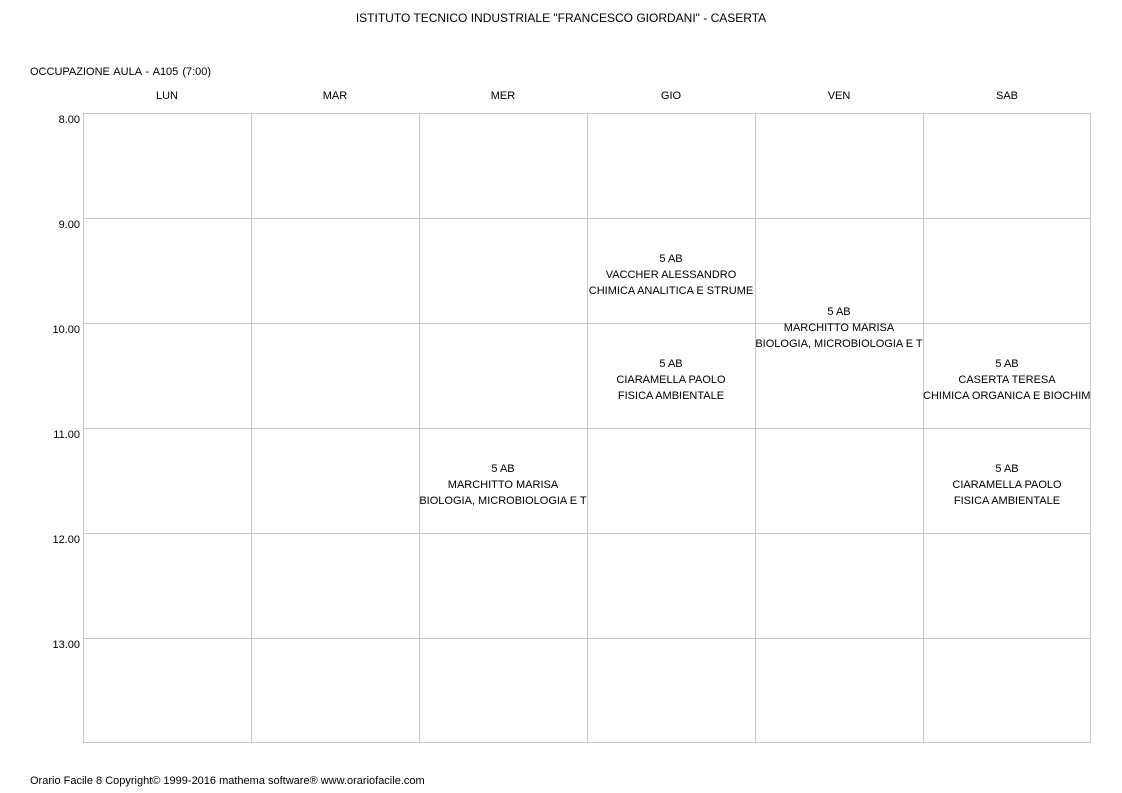  What do you see at coordinates (503, 96) in the screenshot?
I see `day-header-mer: MER` at bounding box center [503, 96].